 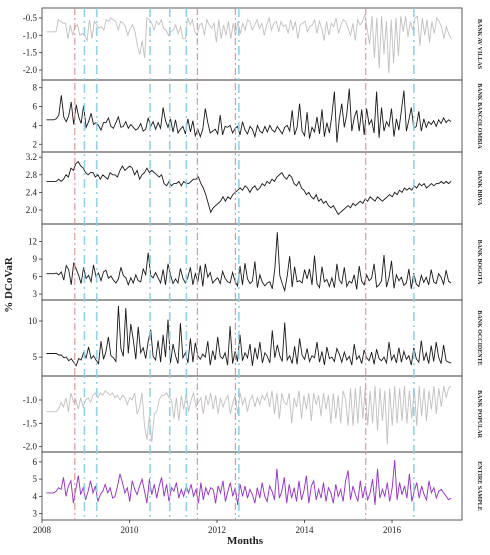 I want to click on y-axis-title: % DCoVaR, so click(x=9, y=284).